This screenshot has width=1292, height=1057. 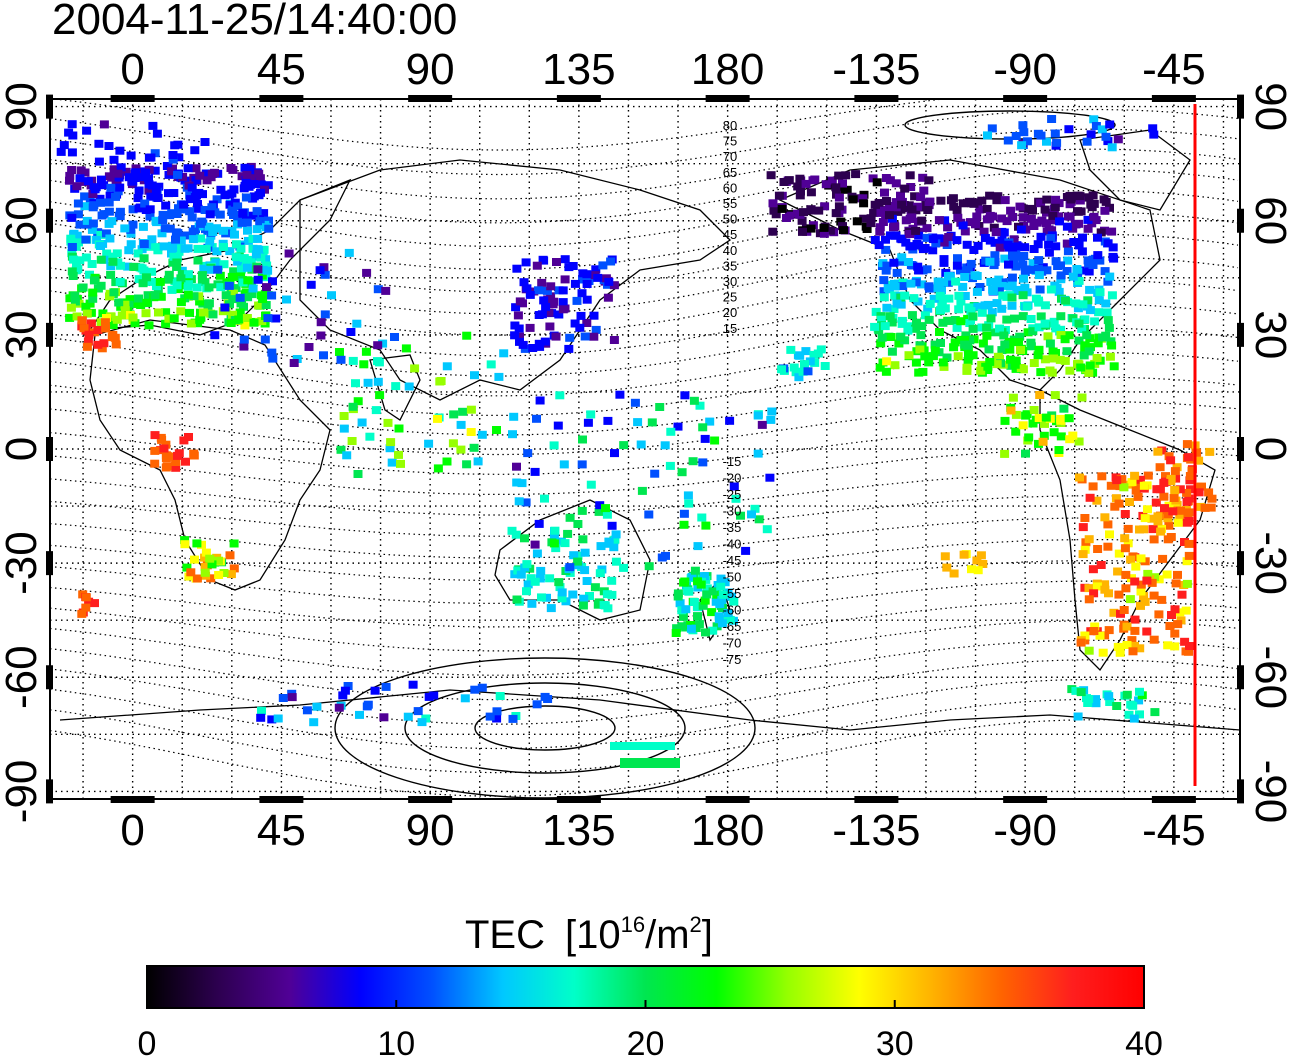 What do you see at coordinates (23, 220) in the screenshot?
I see `y-tick-label-left: 60` at bounding box center [23, 220].